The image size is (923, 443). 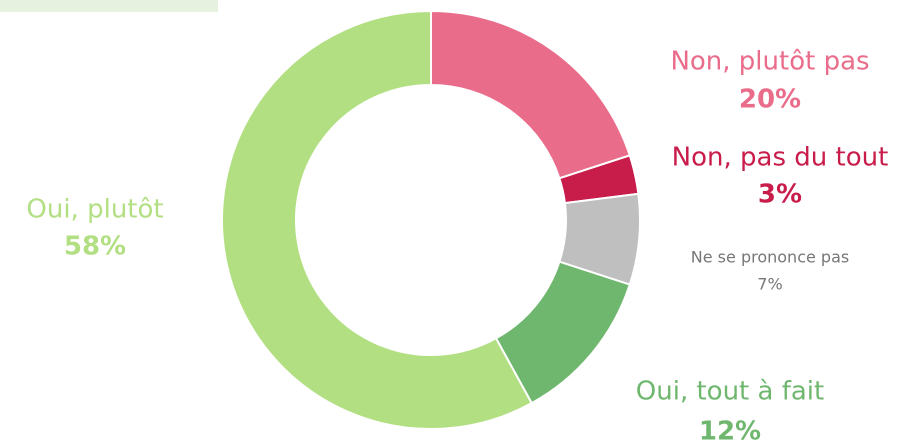 I want to click on segment-value-label: 20%, so click(x=770, y=100).